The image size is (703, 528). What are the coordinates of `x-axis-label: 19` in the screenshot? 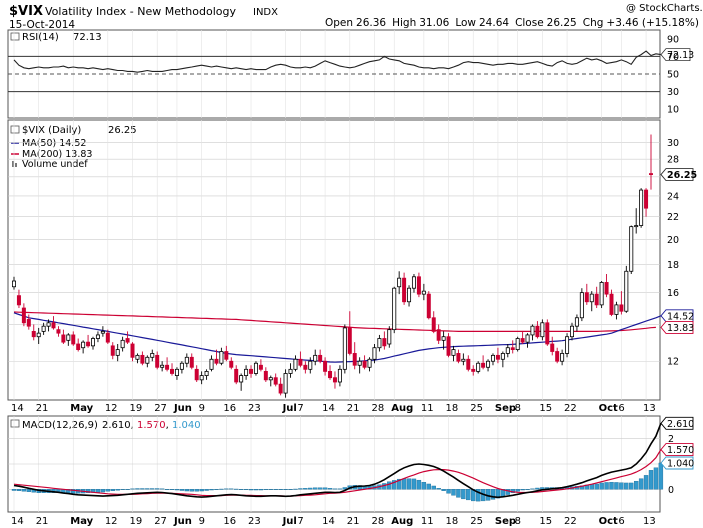 It's located at (136, 408).